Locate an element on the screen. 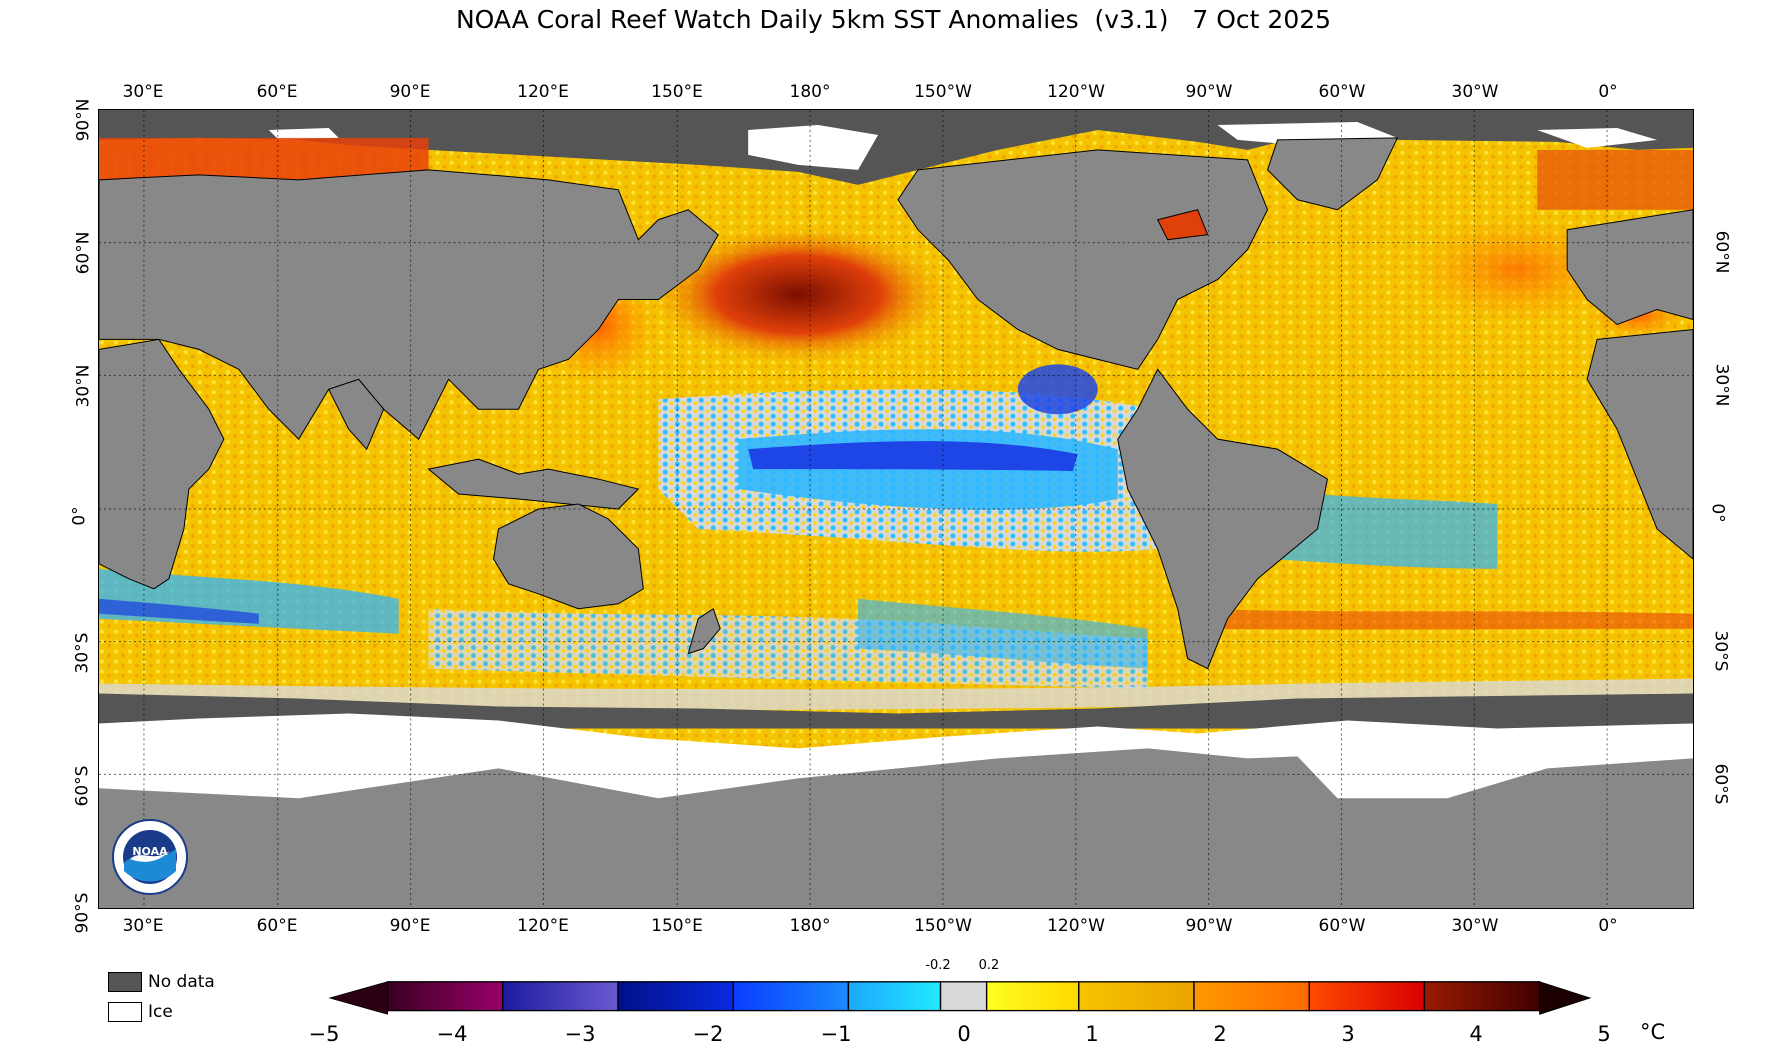  colorbar-tick: −1 is located at coordinates (836, 1034).